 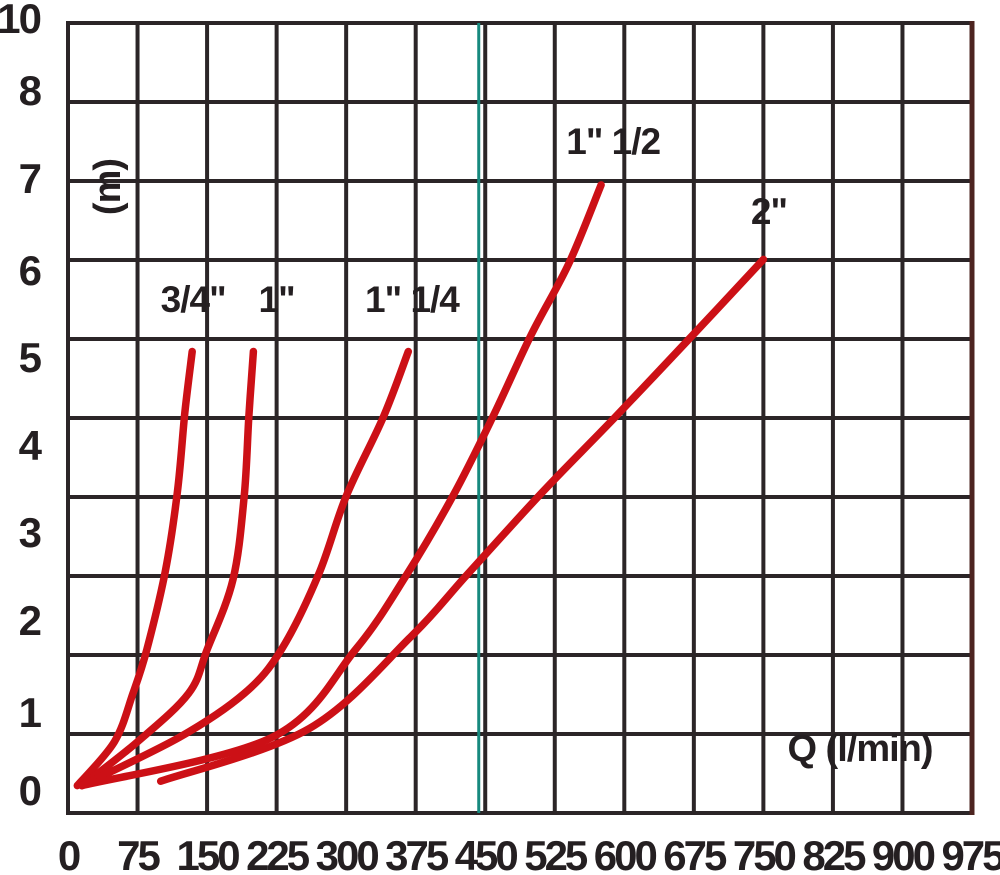 What do you see at coordinates (764, 853) in the screenshot?
I see `x-tick-label: 750` at bounding box center [764, 853].